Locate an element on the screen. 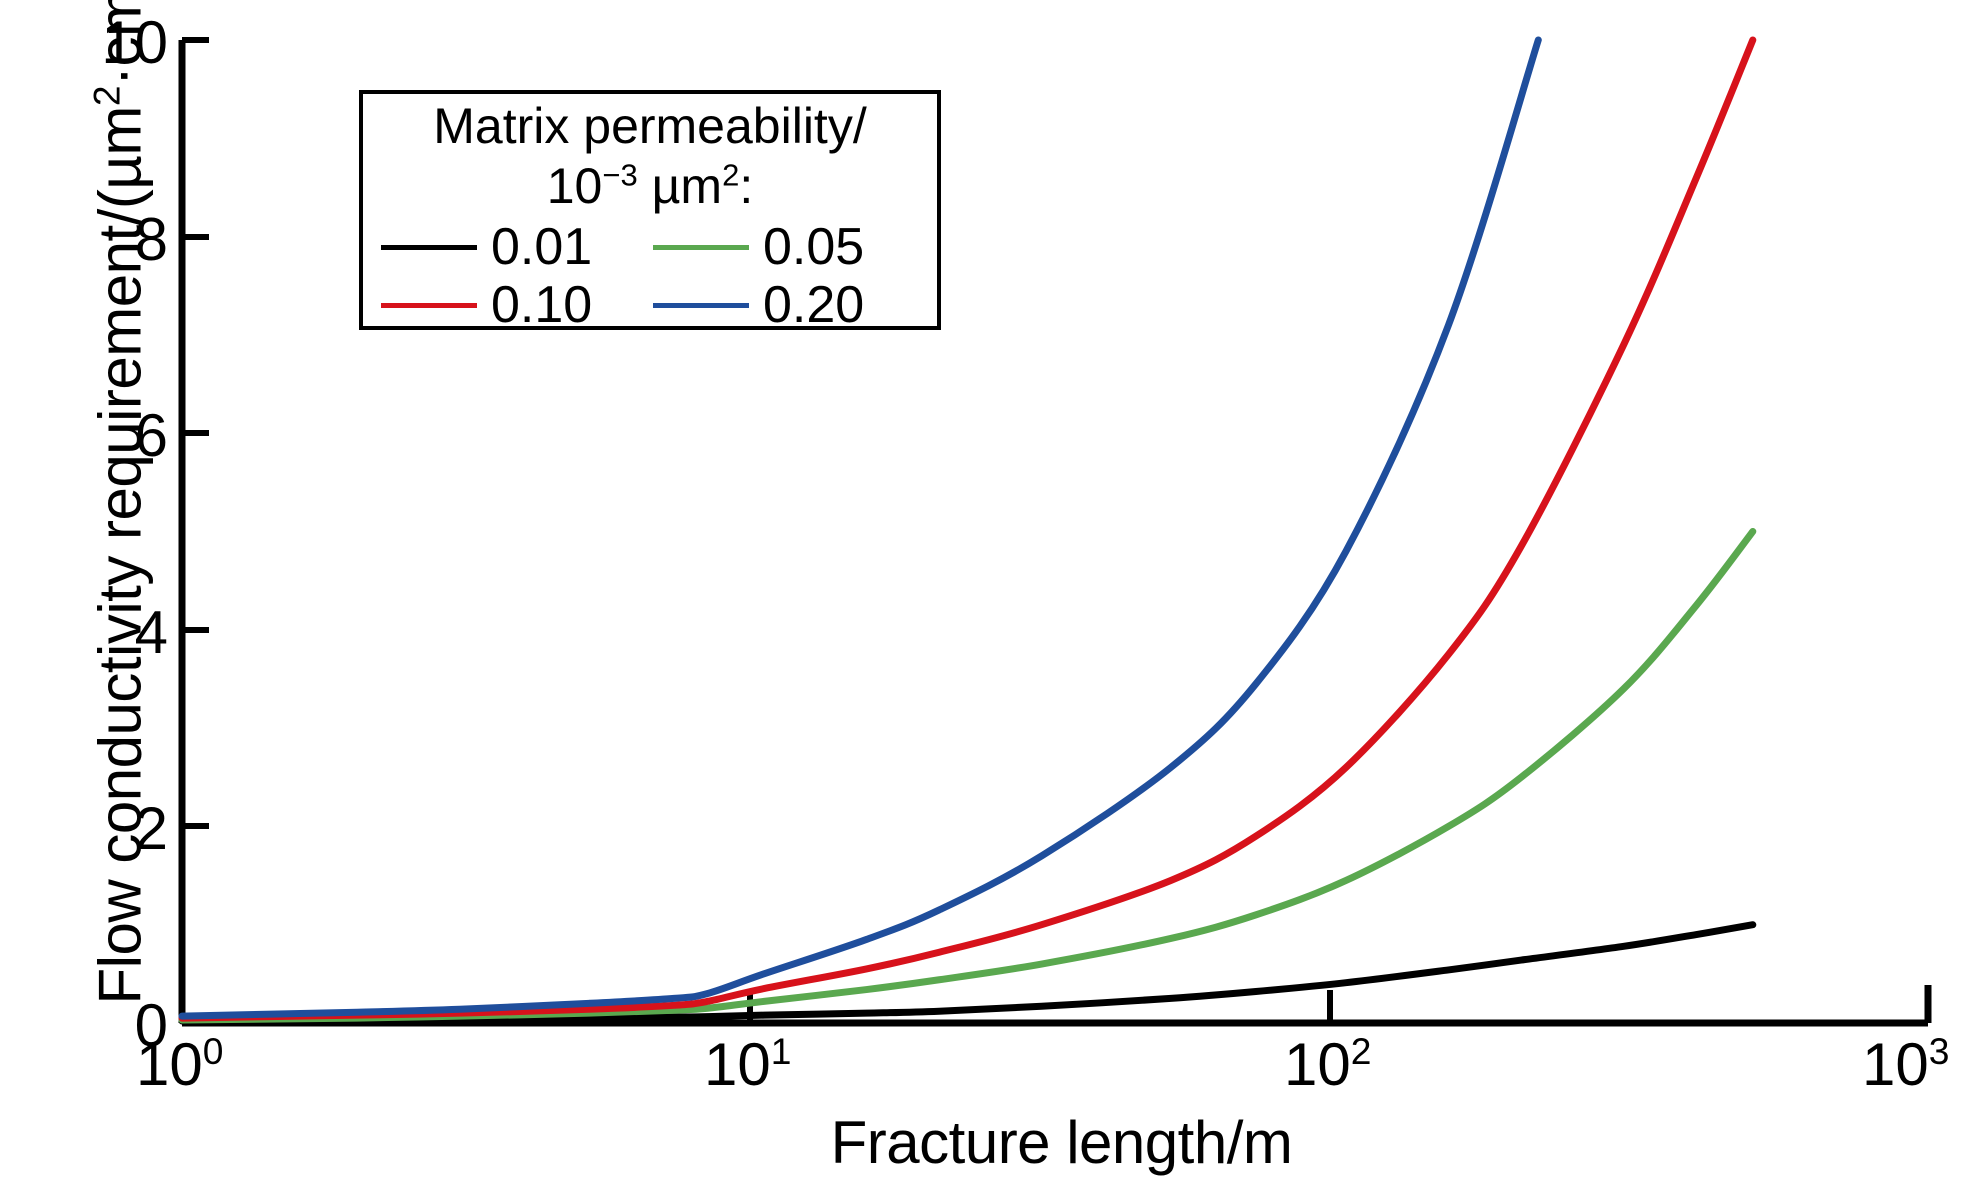 The image size is (1983, 1196). legend-title-line1: Matrix permeability/ is located at coordinates (650, 126).